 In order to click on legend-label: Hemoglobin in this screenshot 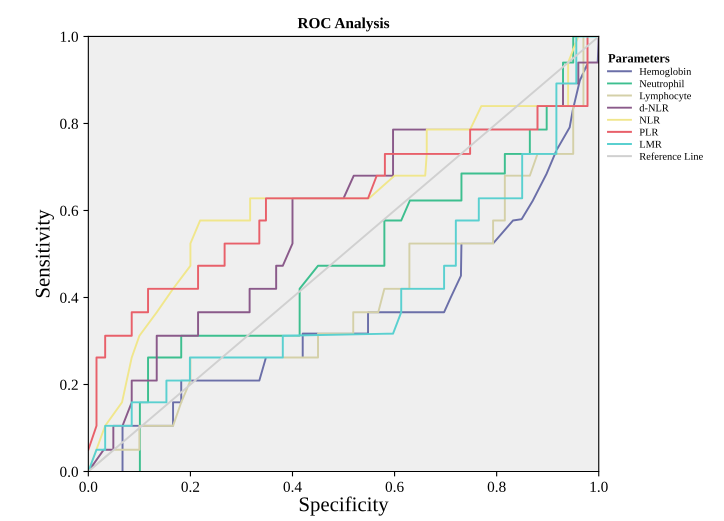, I will do `click(666, 73)`.